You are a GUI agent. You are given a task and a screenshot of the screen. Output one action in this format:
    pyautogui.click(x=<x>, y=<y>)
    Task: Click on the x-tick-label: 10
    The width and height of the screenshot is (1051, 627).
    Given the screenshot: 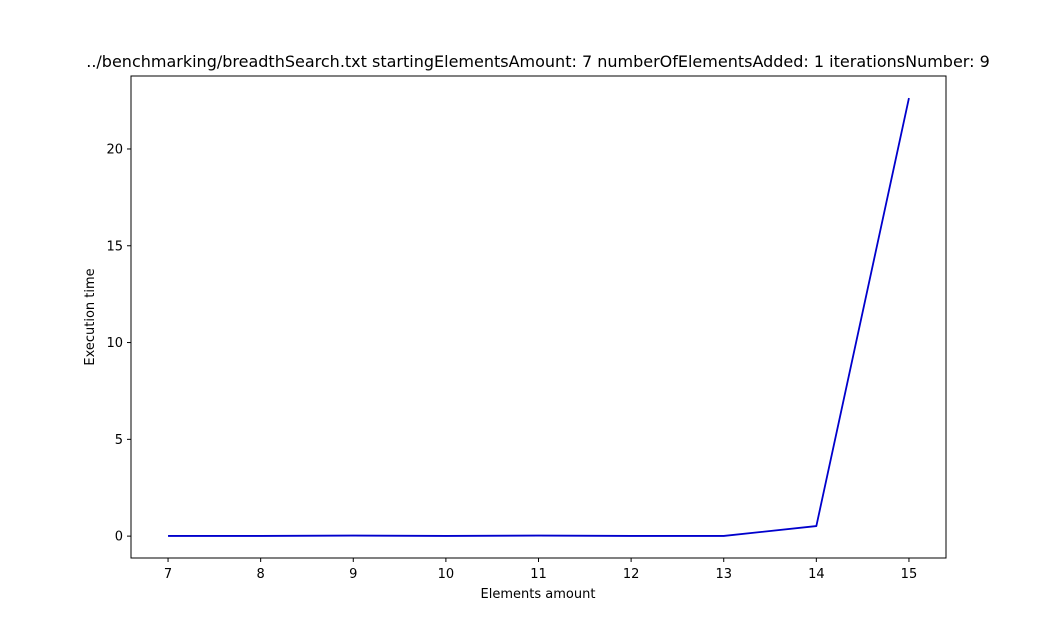 What is the action you would take?
    pyautogui.click(x=446, y=574)
    